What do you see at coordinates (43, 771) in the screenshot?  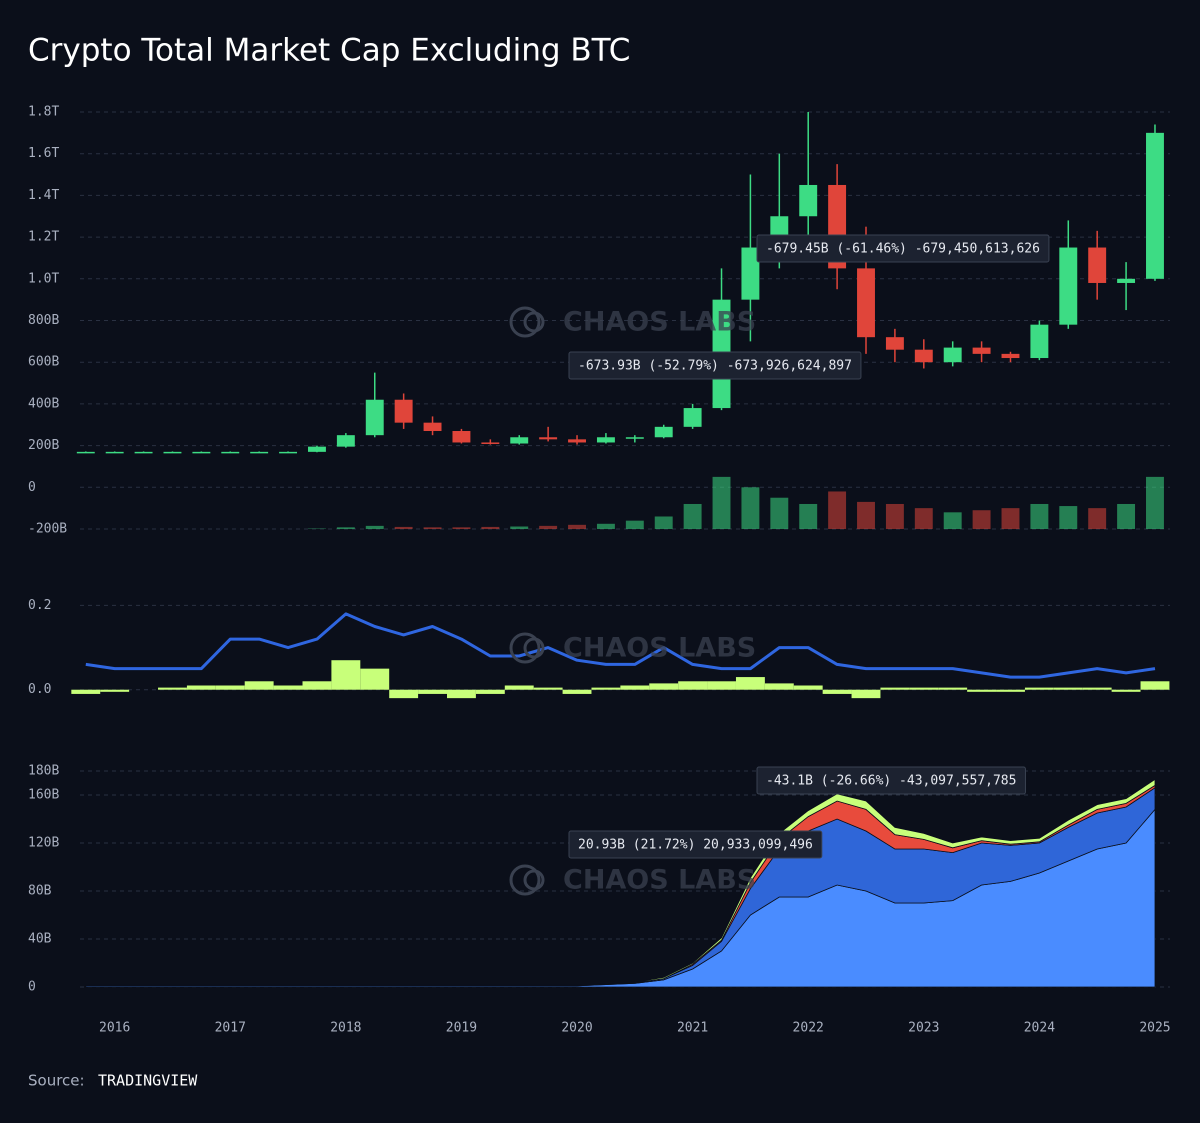 I see `y-tick-label: 180B` at bounding box center [43, 771].